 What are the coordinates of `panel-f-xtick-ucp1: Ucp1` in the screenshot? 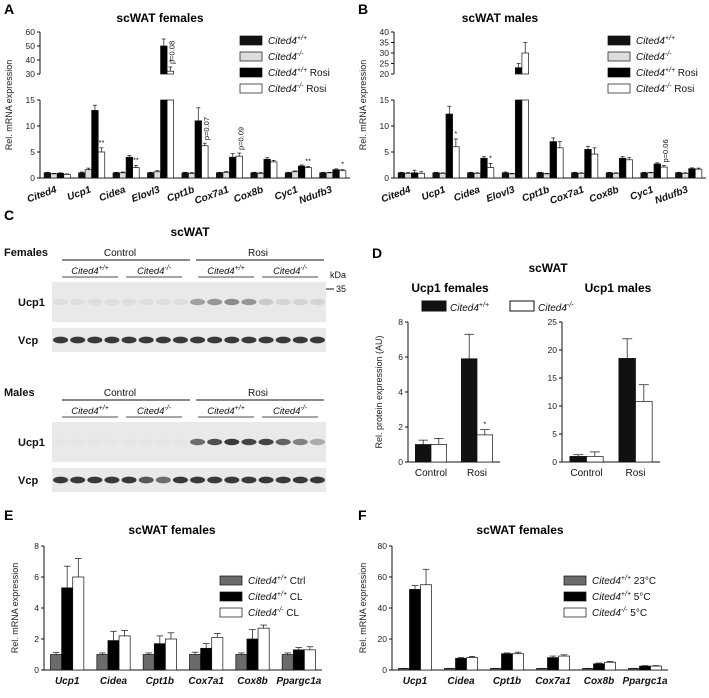 It's located at (415, 681).